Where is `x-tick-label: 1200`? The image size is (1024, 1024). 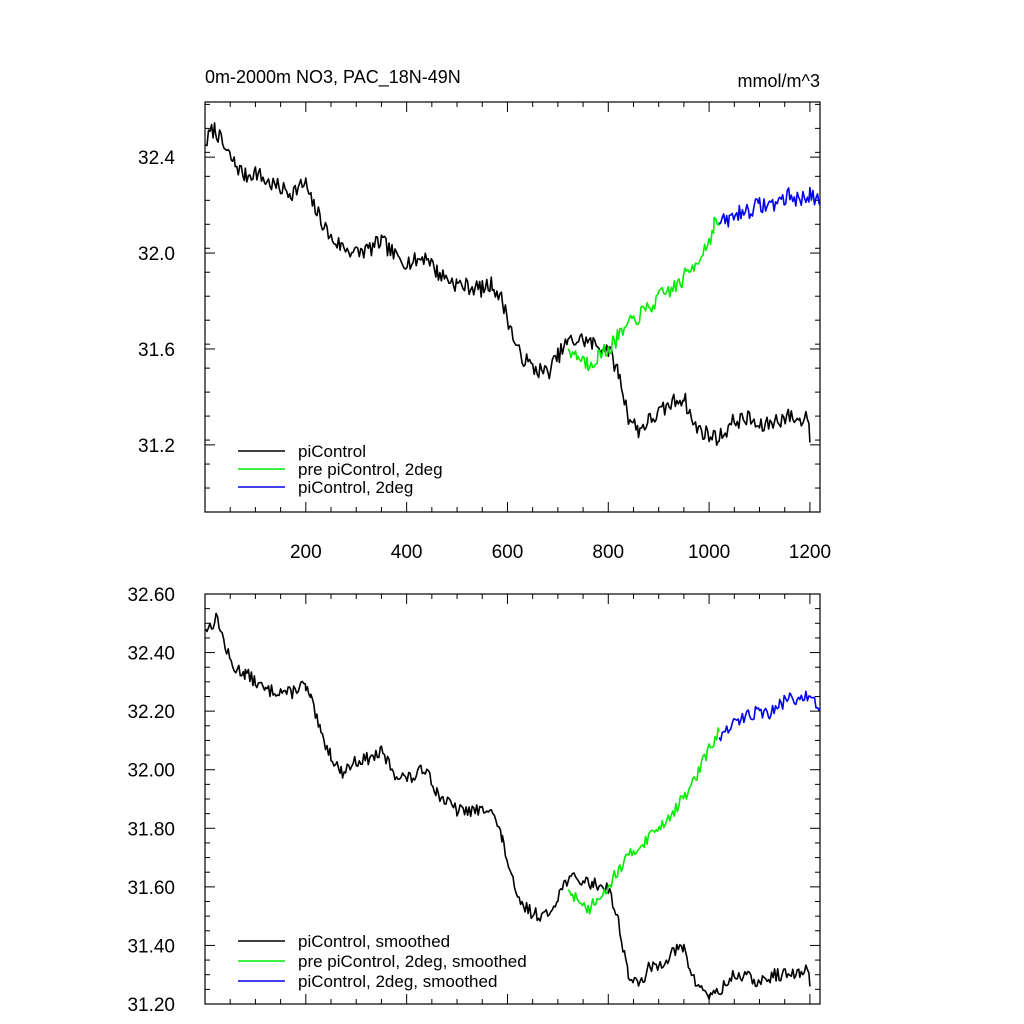 x-tick-label: 1200 is located at coordinates (810, 552).